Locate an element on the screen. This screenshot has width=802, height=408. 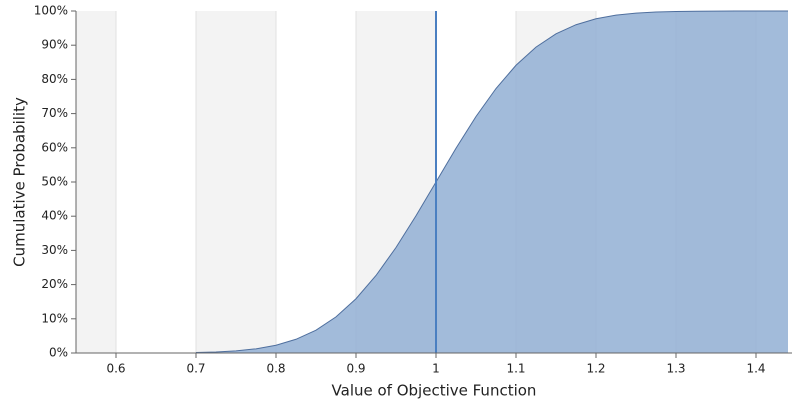
y-tick-label: 20% is located at coordinates (54, 284).